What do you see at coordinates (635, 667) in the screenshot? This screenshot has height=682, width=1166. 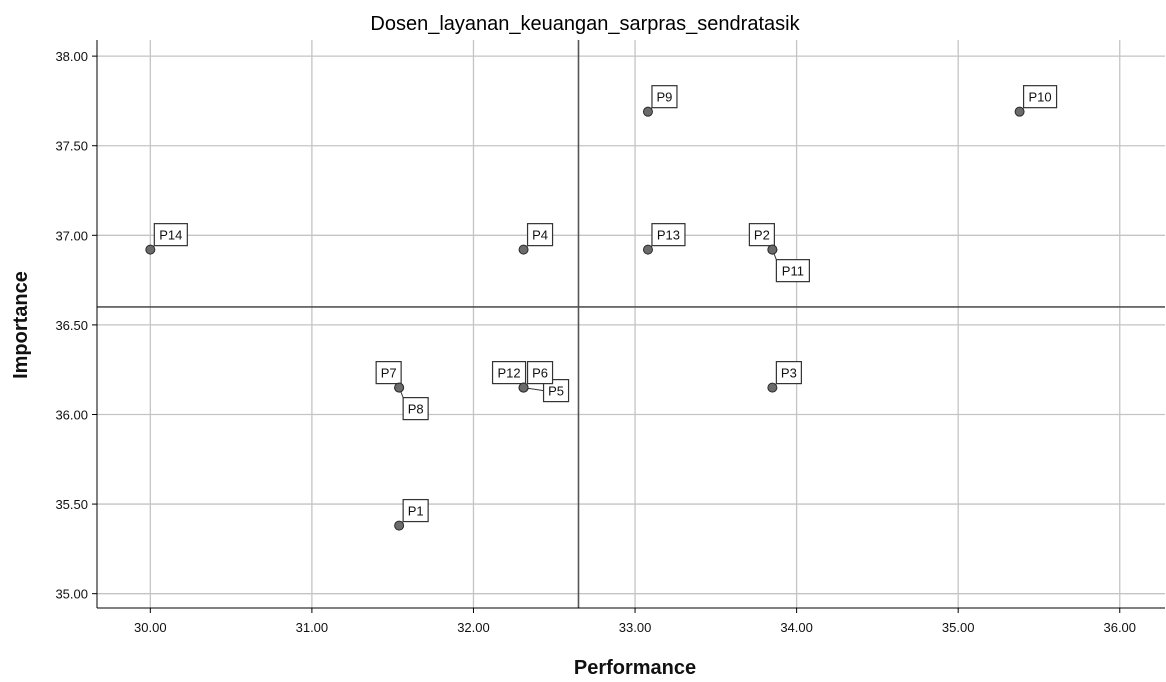 I see `x-axis-label: Performance` at bounding box center [635, 667].